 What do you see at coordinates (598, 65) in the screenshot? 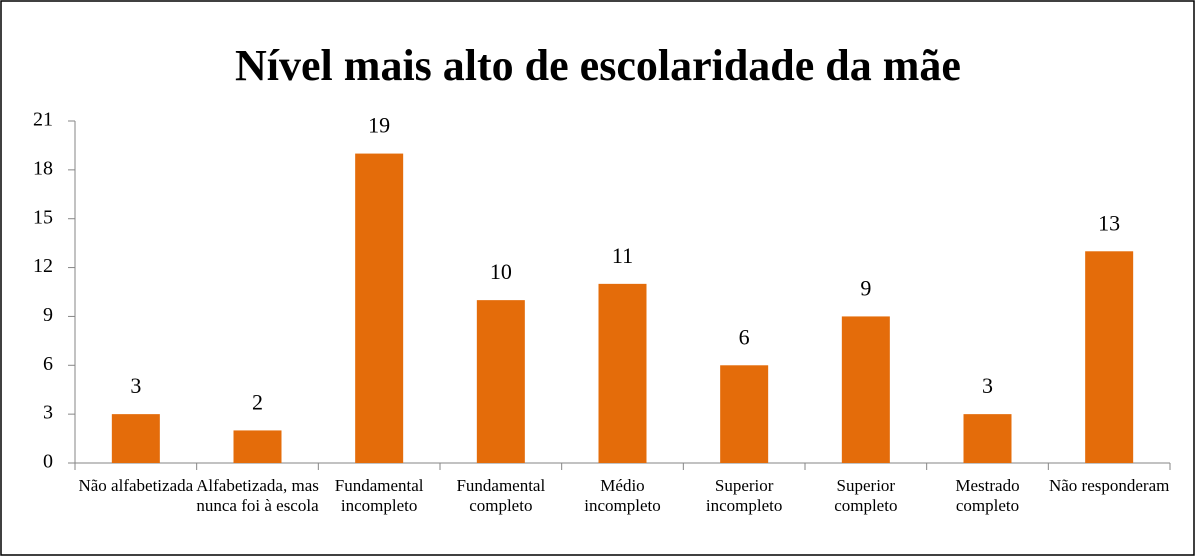
I see `chart-title: Nível mais alto de escolaridade da mãe` at bounding box center [598, 65].